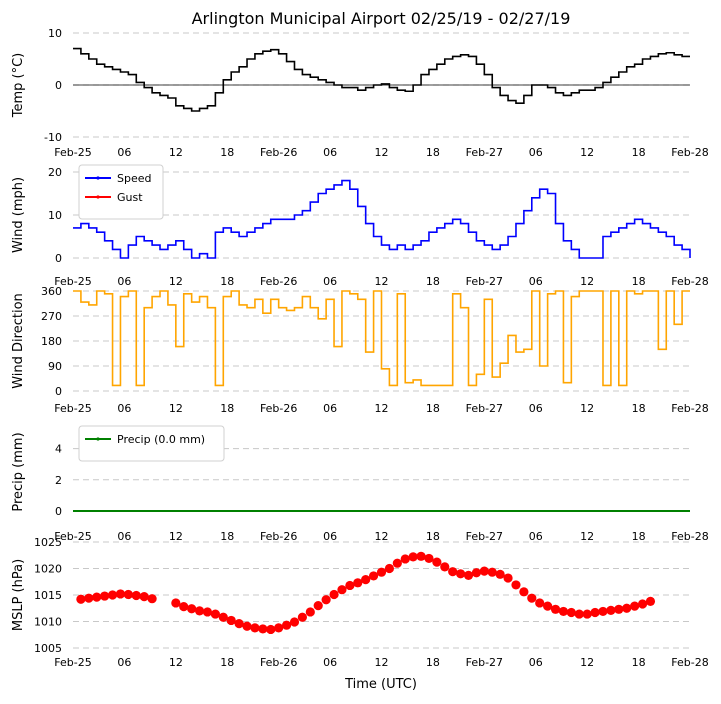 This screenshot has width=721, height=704. Describe the element at coordinates (382, 219) in the screenshot. I see `wind-series-line` at that location.